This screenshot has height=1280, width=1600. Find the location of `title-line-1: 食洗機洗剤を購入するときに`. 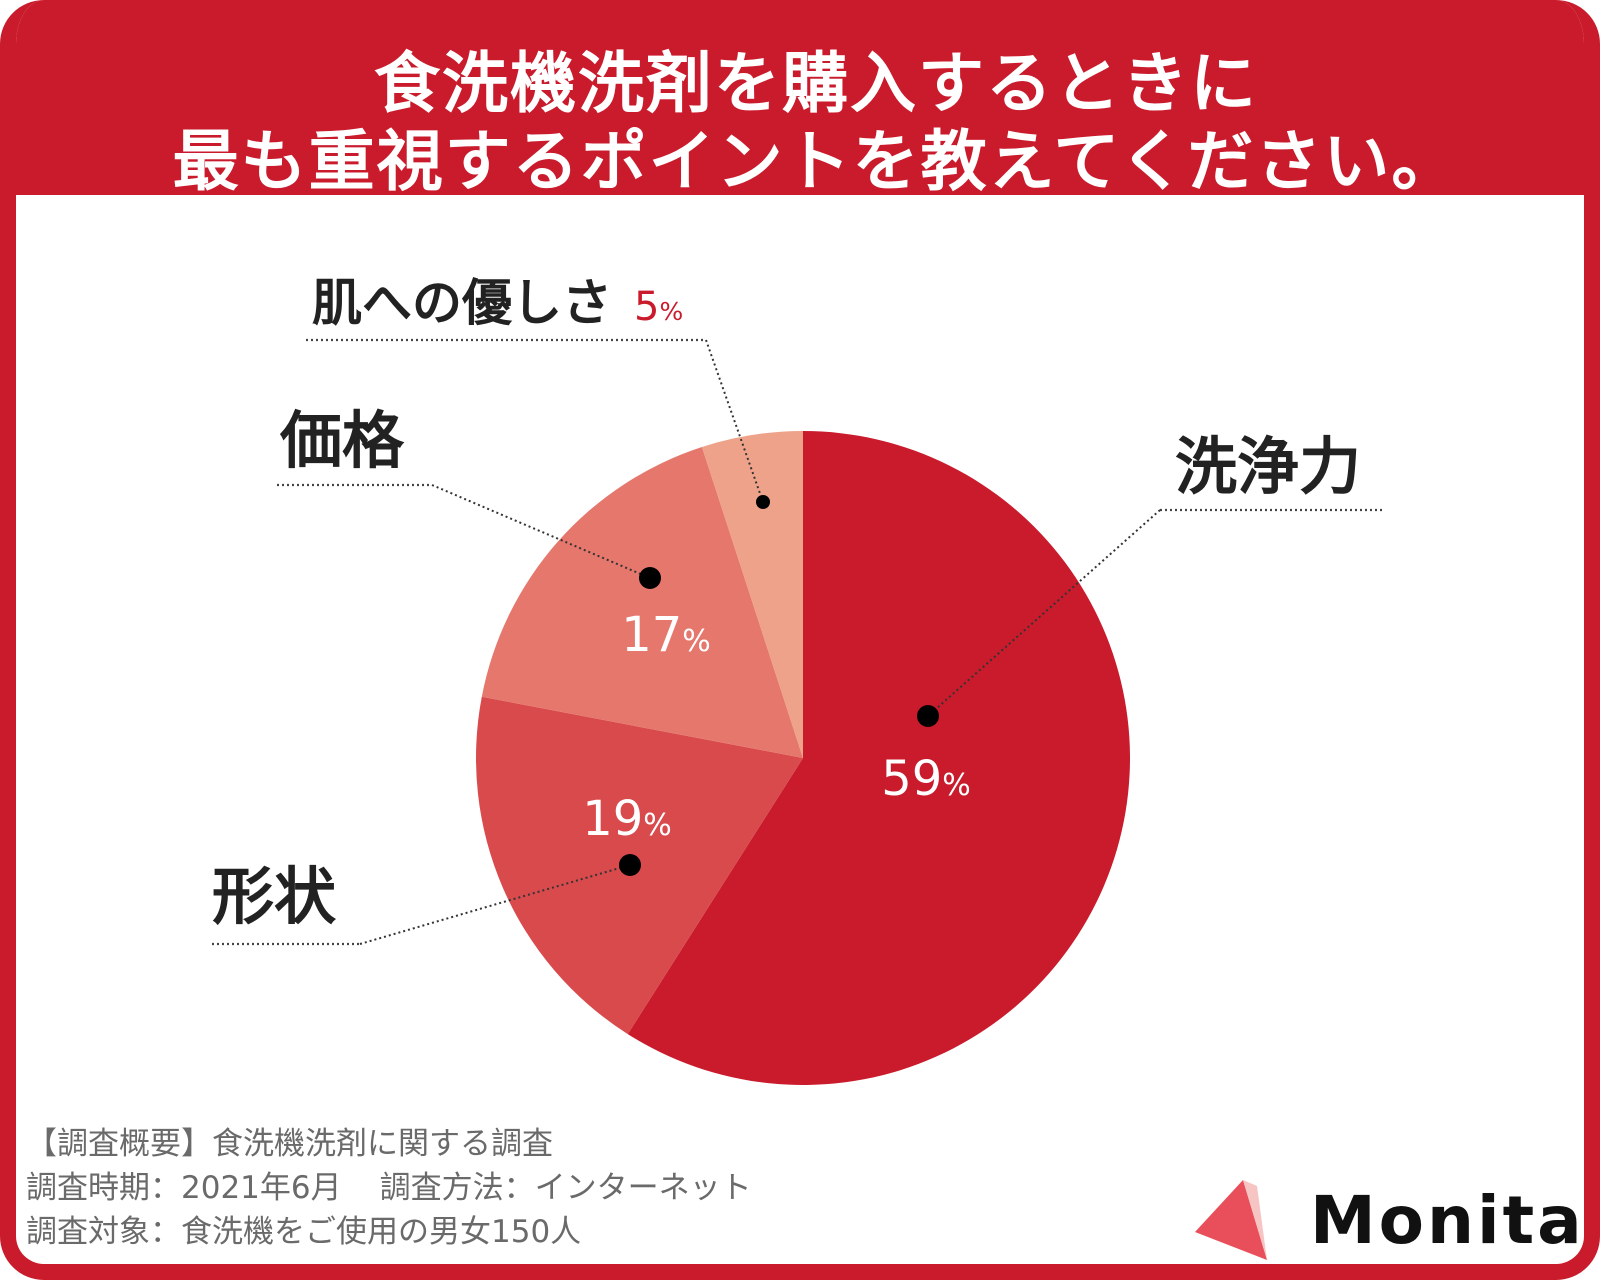

title-line-1: 食洗機洗剤を購入するときに is located at coordinates (816, 83).